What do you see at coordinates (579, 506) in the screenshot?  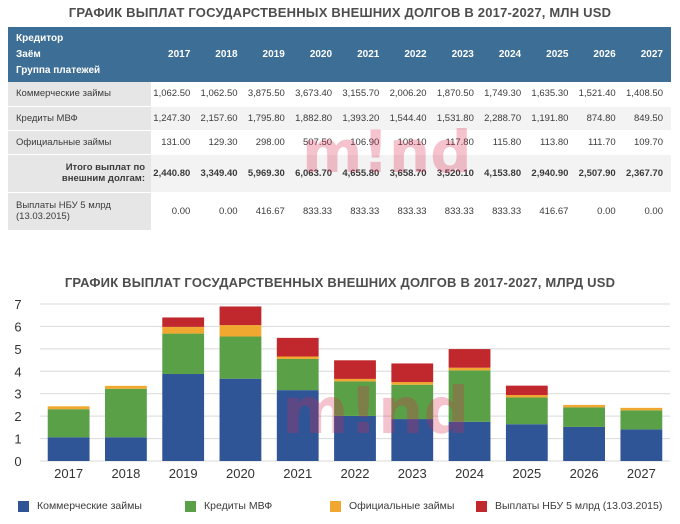 I see `legend-label: Выплаты НБУ 5 млрд (13.03.2015)` at bounding box center [579, 506].